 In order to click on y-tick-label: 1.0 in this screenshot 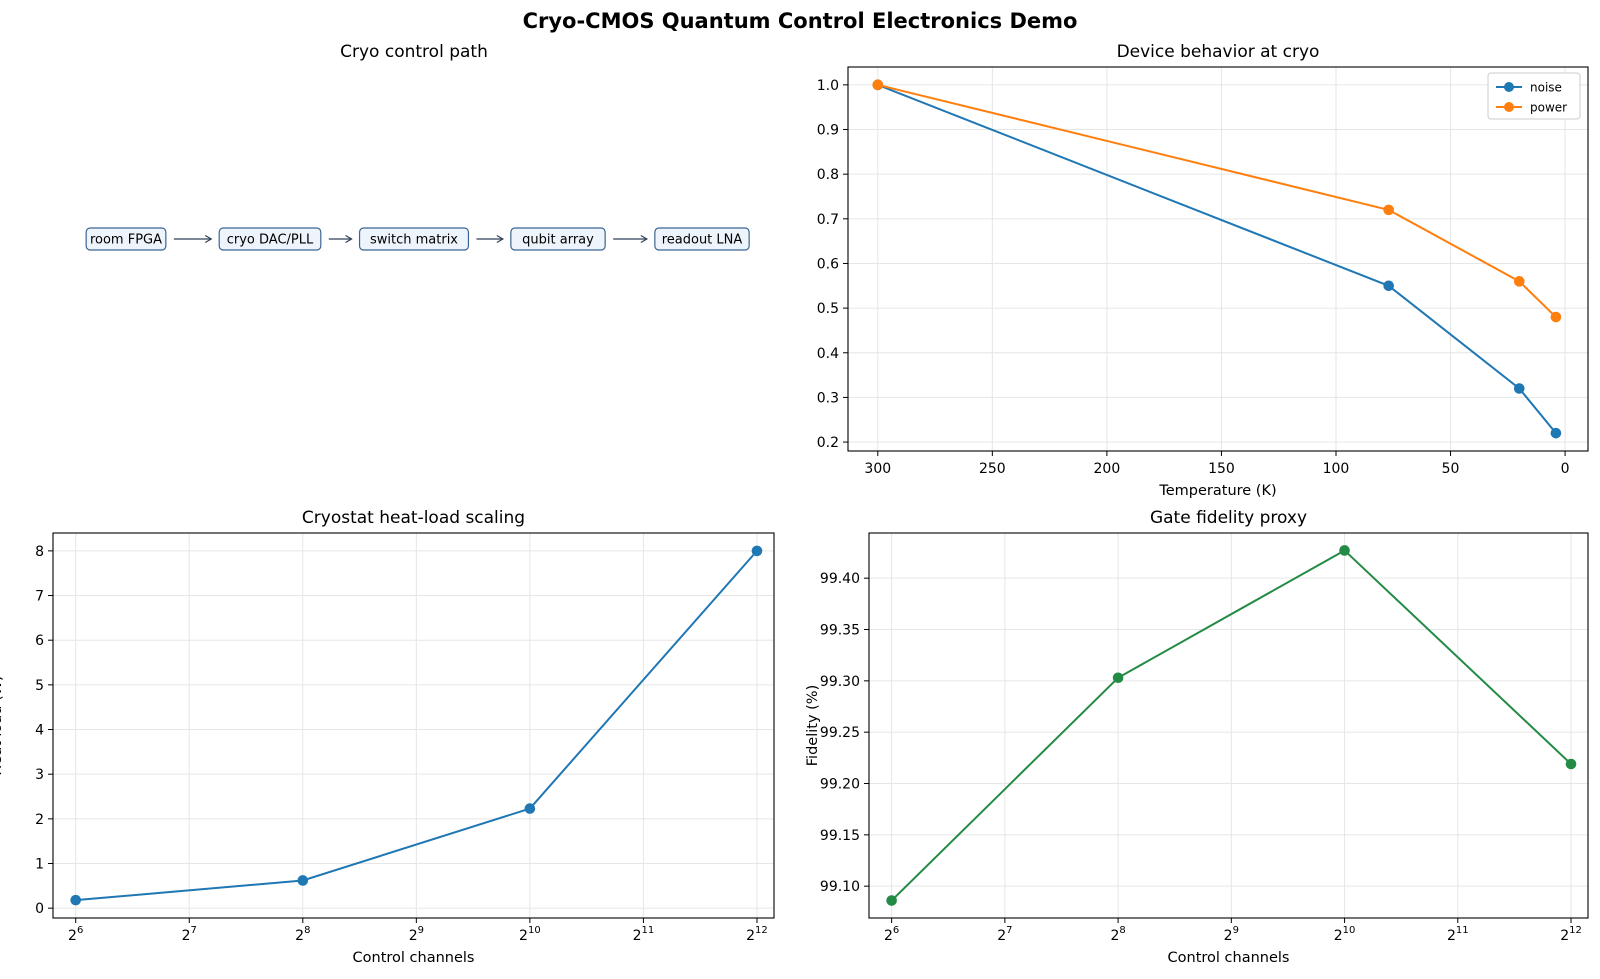, I will do `click(828, 86)`.